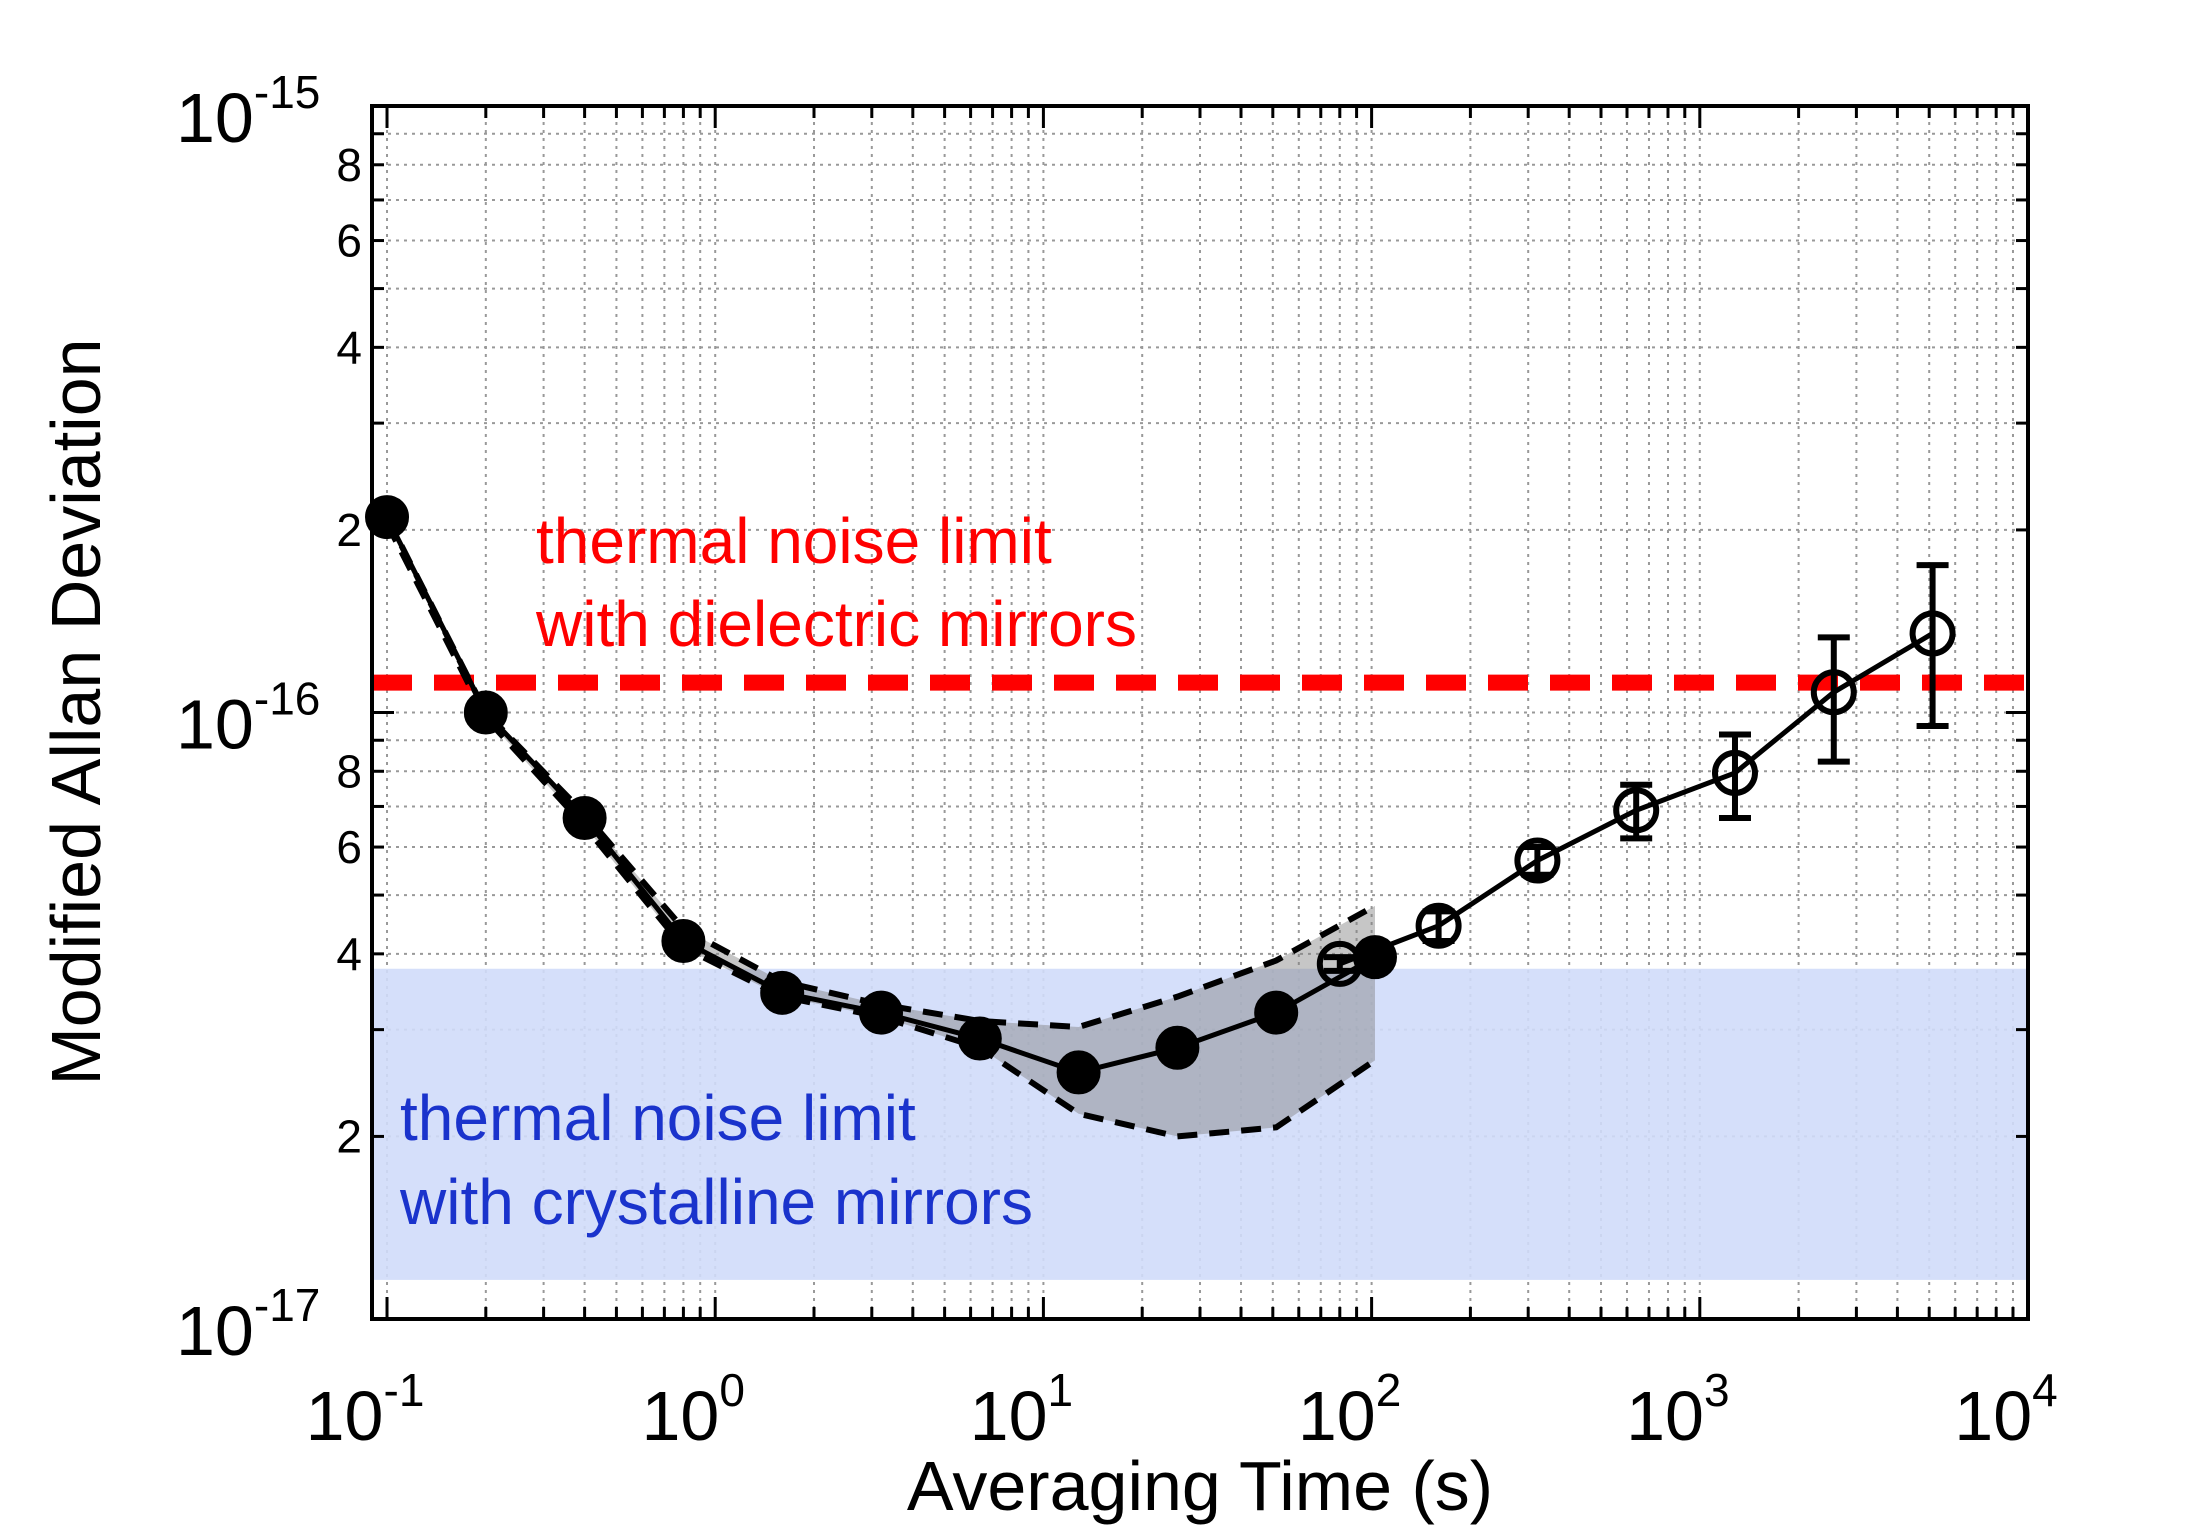 This screenshot has height=1537, width=2200. I want to click on x-tick-label: 10², so click(1349, 1409).